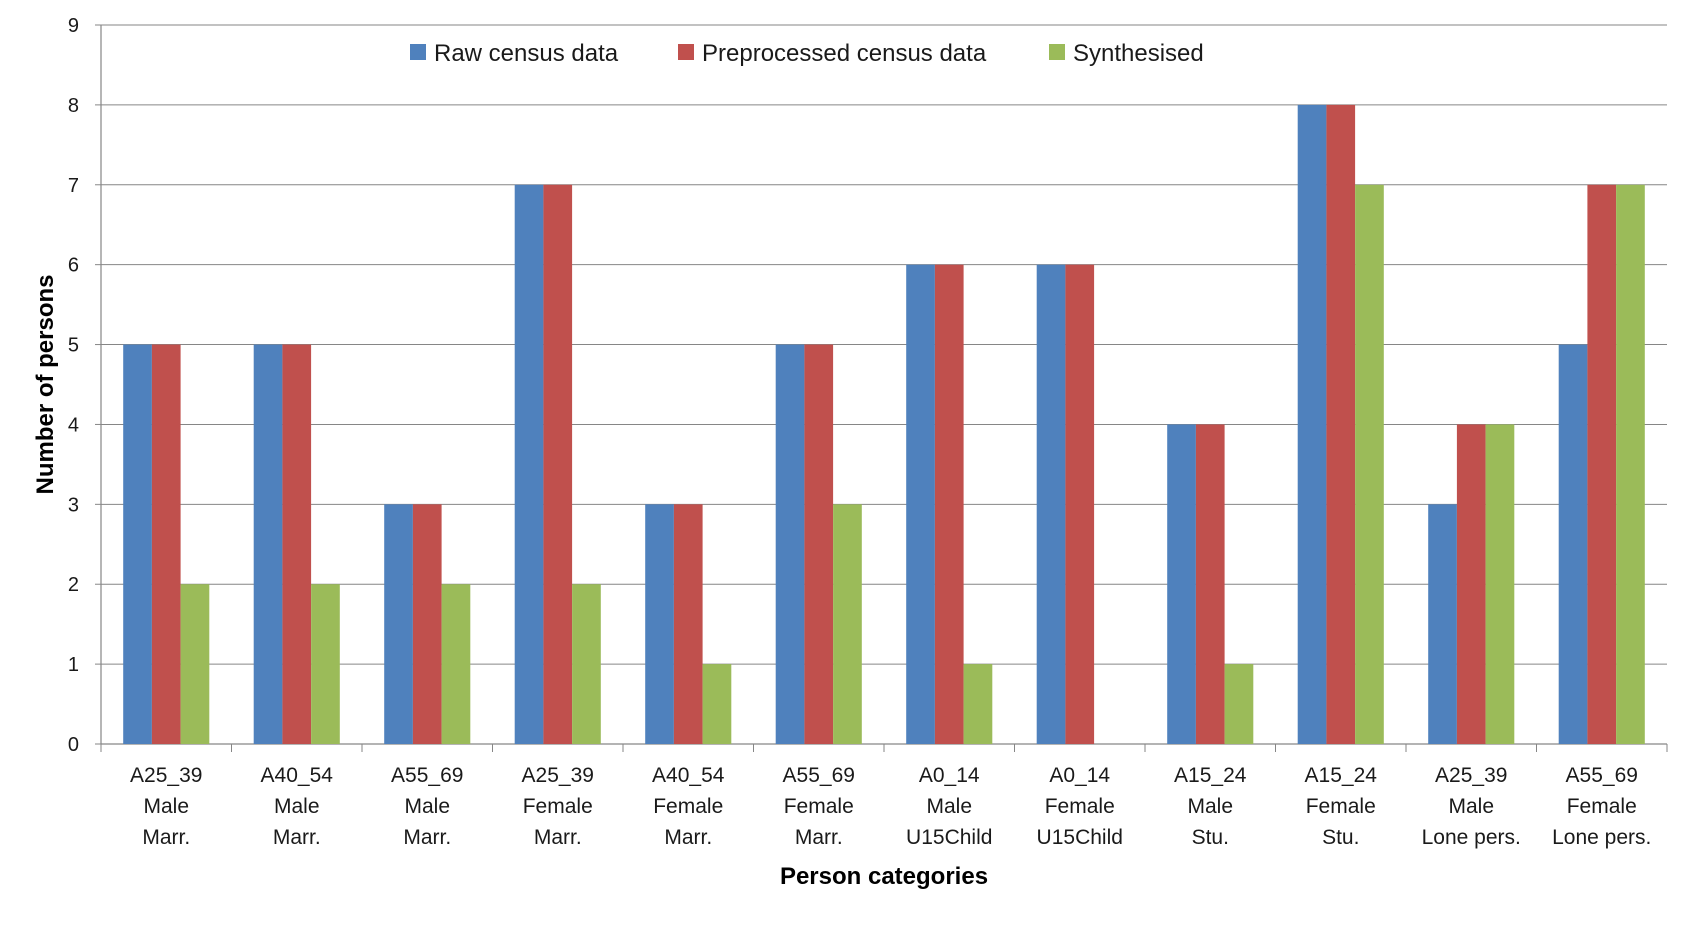 The height and width of the screenshot is (926, 1688). What do you see at coordinates (45, 384) in the screenshot?
I see `y-axis-title: Number of persons` at bounding box center [45, 384].